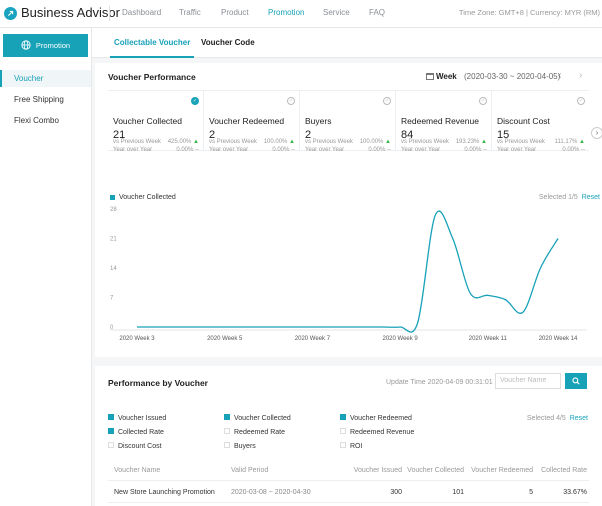 This screenshot has width=602, height=506. I want to click on options-selected-count: Selected 4/5 Reset, so click(557, 418).